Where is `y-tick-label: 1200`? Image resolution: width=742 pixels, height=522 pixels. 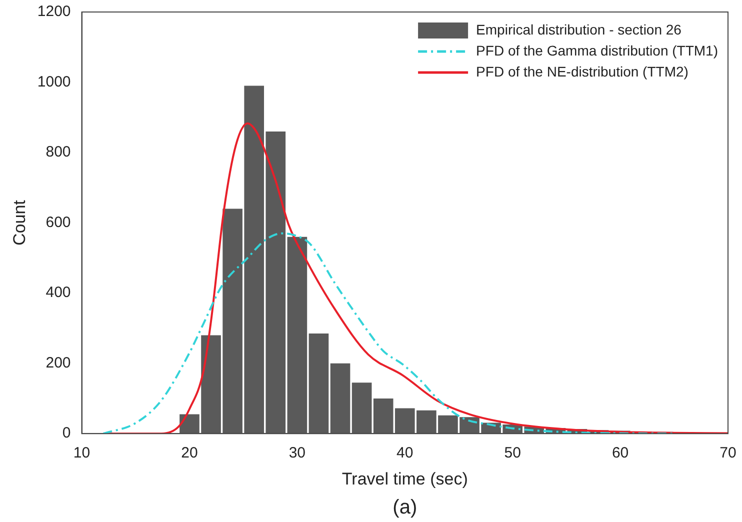 y-tick-label: 1200 is located at coordinates (54, 11).